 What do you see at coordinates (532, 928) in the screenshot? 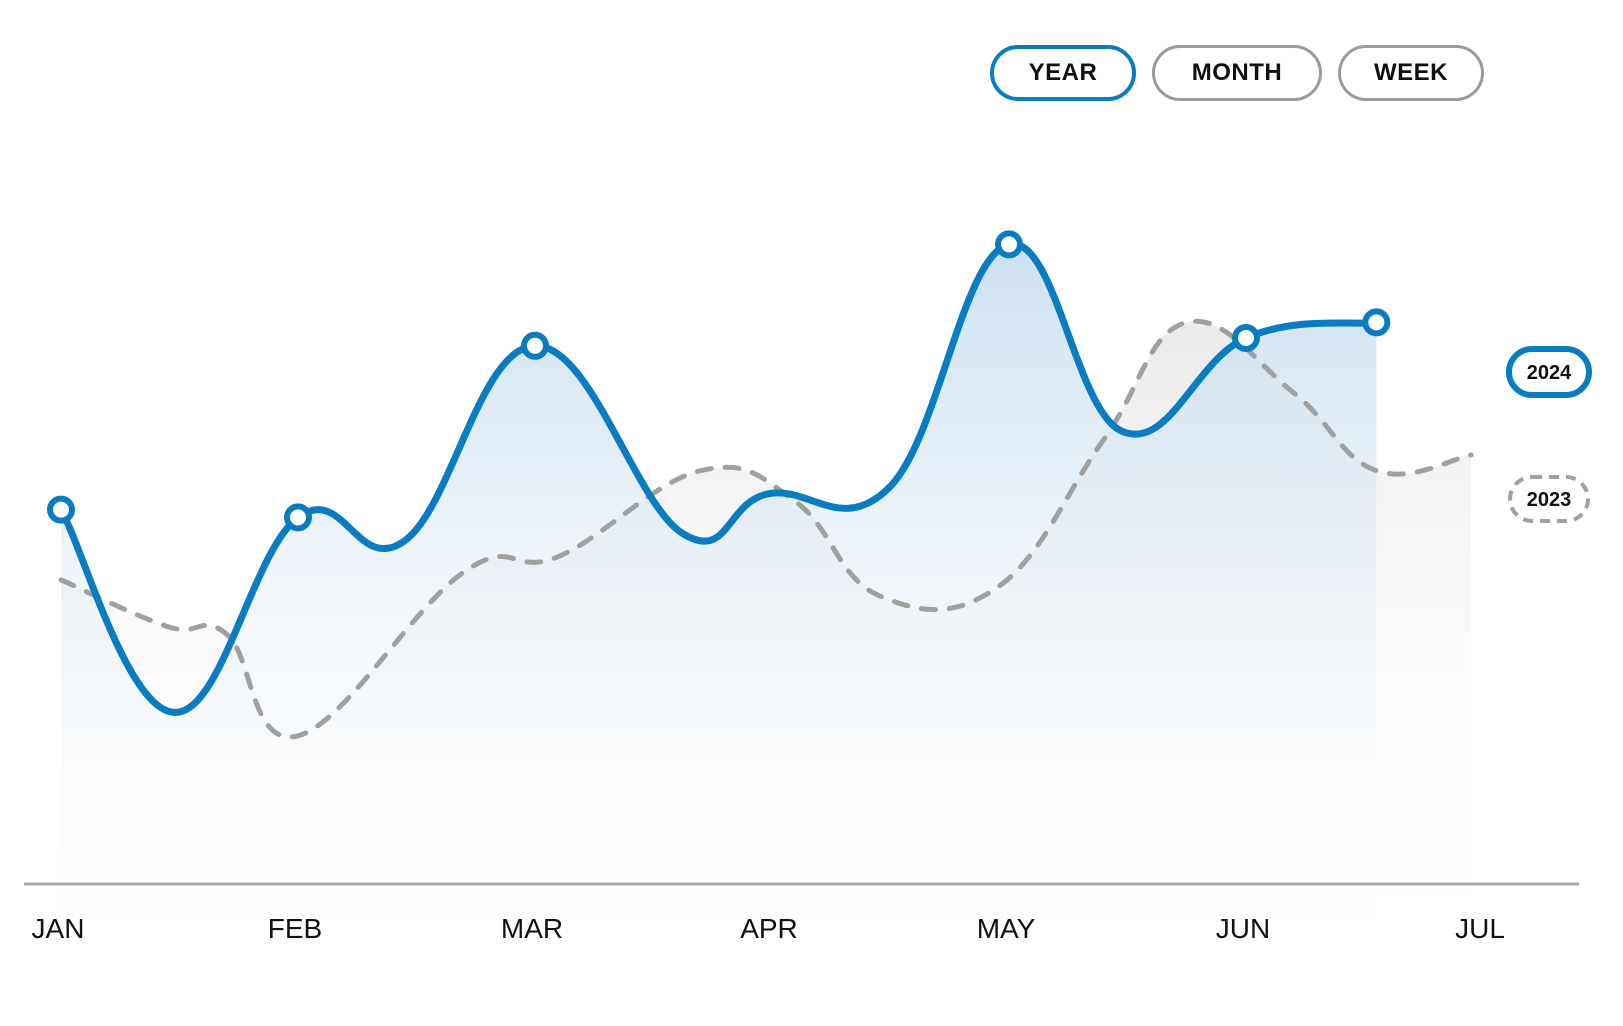
I see `x-tick-label: MAR` at bounding box center [532, 928].